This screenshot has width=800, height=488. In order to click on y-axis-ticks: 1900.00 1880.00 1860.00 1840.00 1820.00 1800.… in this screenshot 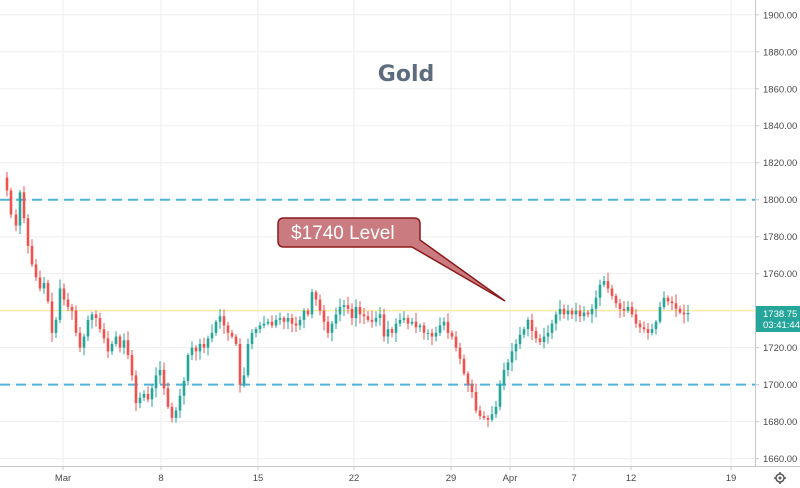, I will do `click(776, 237)`.